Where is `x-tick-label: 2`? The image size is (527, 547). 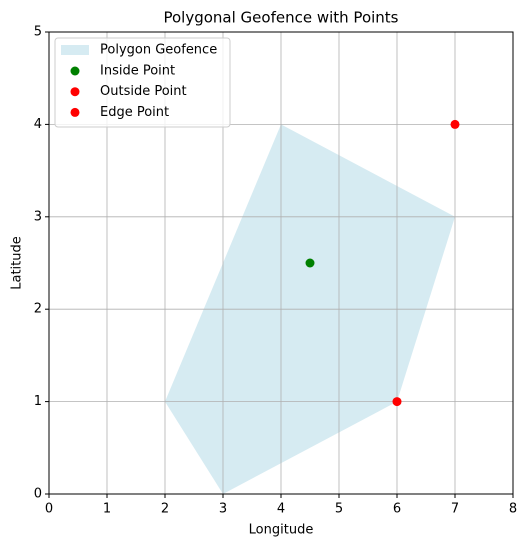
x-tick-label: 2 is located at coordinates (165, 509).